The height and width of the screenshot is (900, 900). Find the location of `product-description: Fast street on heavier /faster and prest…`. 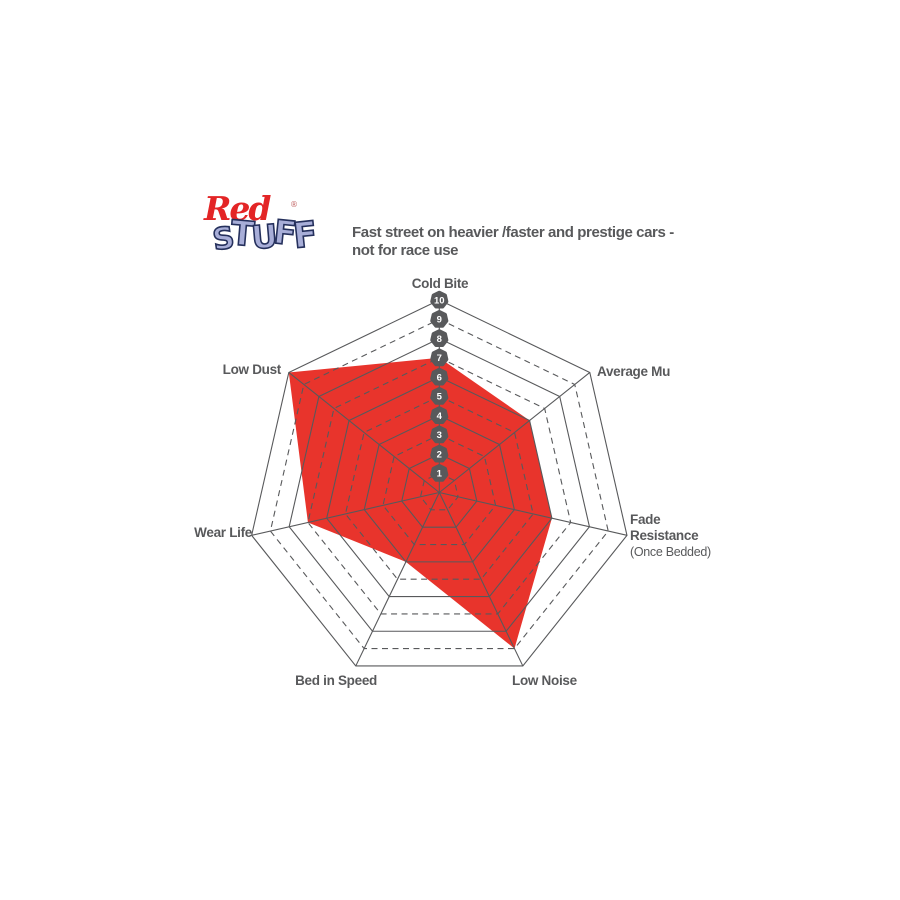

product-description: Fast street on heavier /faster and prest… is located at coordinates (522, 242).